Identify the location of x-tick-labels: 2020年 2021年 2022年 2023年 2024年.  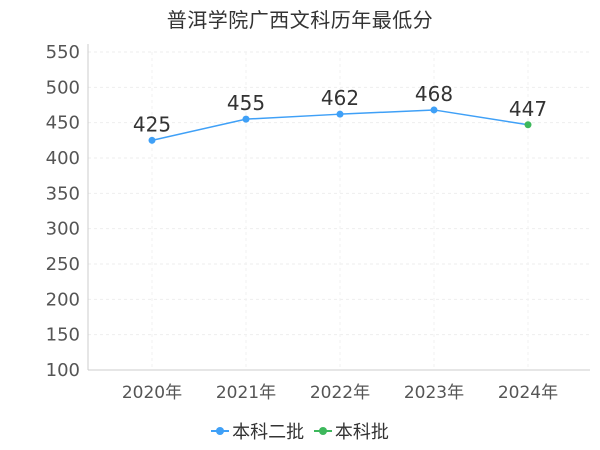
(340, 393).